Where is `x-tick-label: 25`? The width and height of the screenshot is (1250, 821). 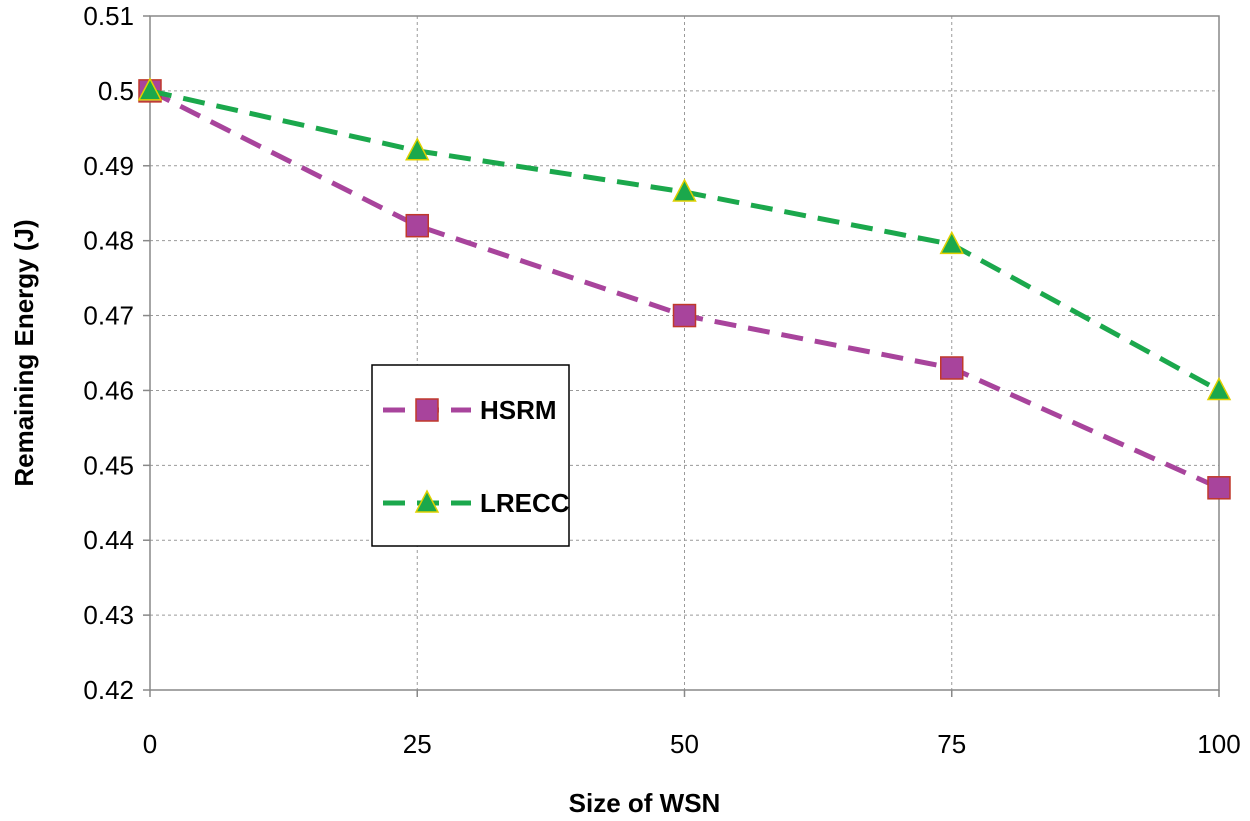 x-tick-label: 25 is located at coordinates (417, 744).